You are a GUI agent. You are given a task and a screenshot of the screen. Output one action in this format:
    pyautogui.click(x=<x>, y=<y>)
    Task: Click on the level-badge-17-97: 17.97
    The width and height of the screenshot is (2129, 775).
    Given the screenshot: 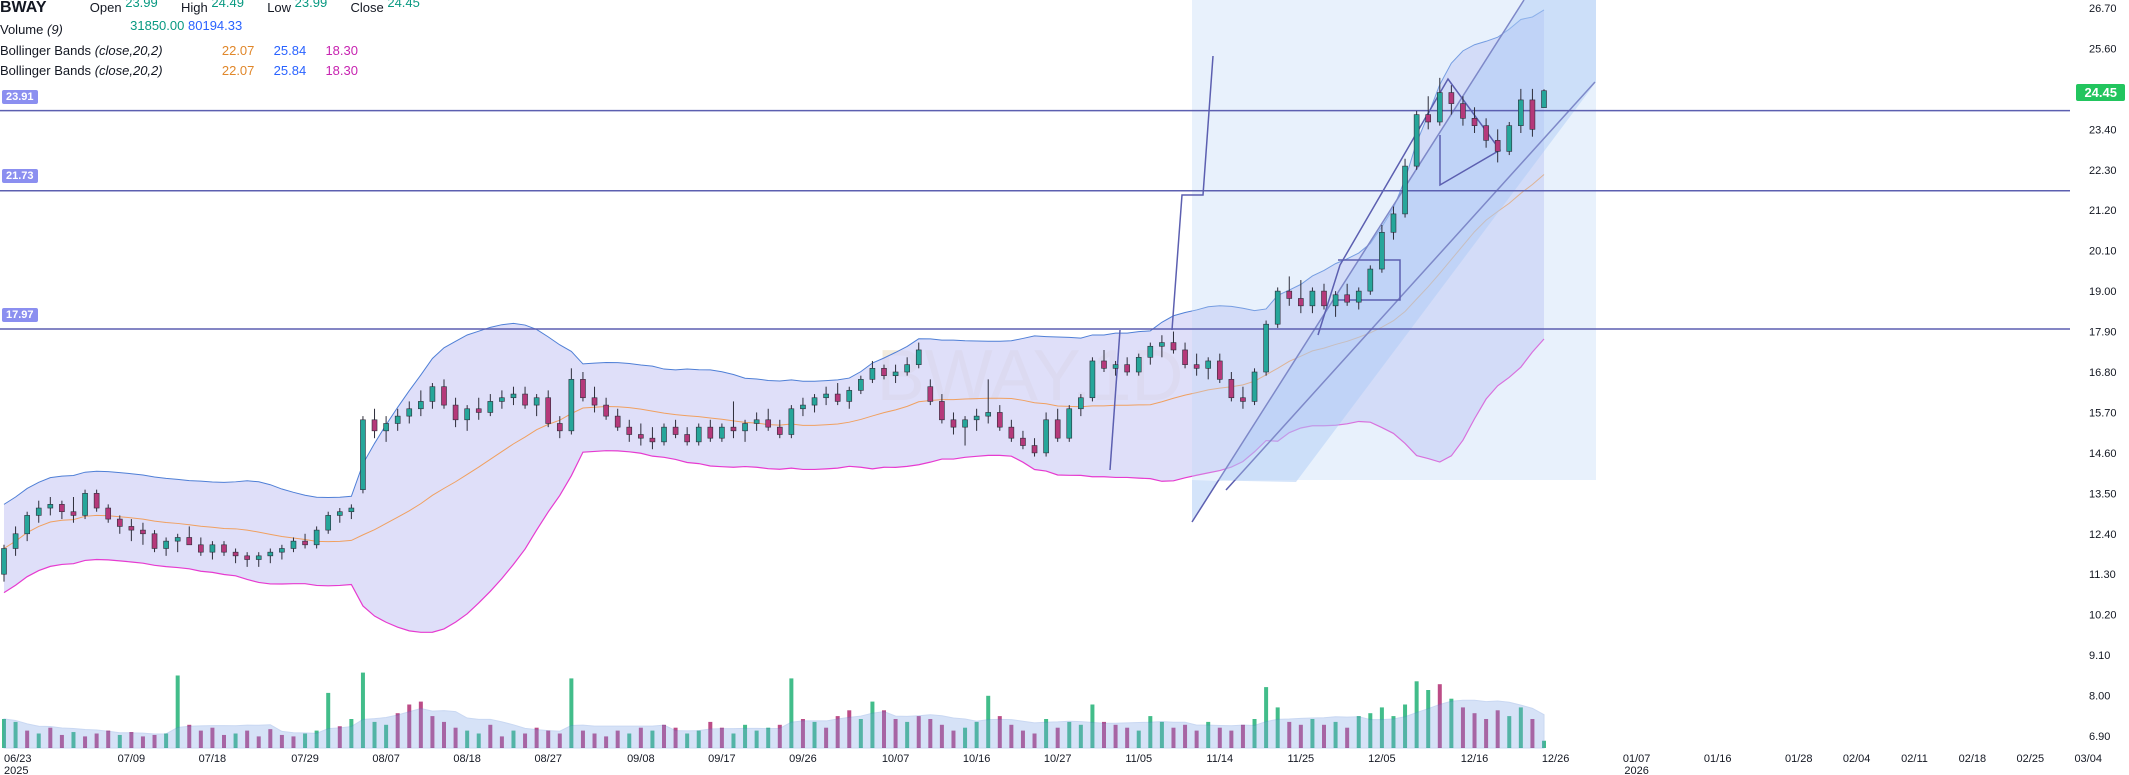 What is the action you would take?
    pyautogui.click(x=20, y=315)
    